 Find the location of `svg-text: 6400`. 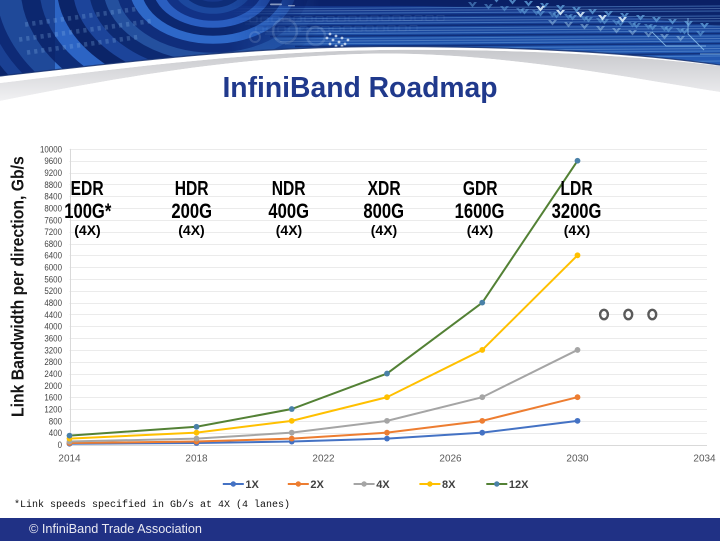

svg-text: 6400 is located at coordinates (53, 256).